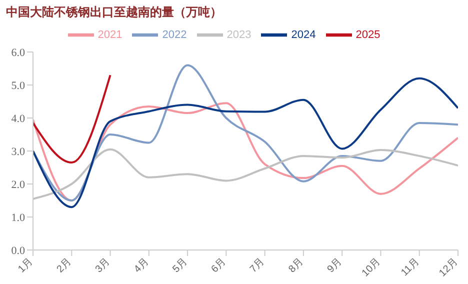  I want to click on x-tick-label: 2月, so click(64, 266).